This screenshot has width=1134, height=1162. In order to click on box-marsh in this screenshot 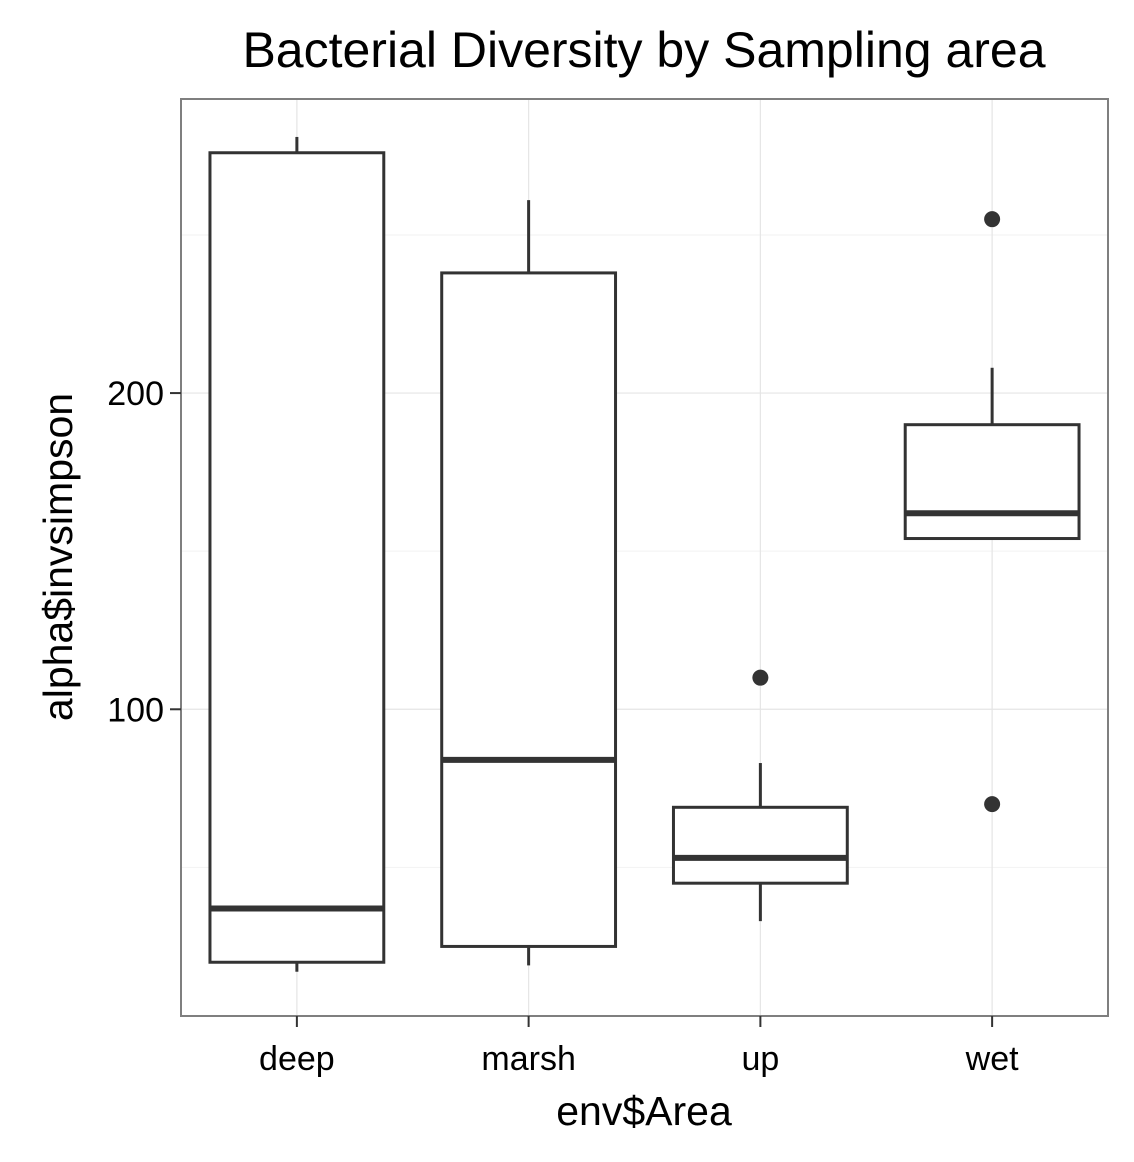, I will do `click(529, 583)`.